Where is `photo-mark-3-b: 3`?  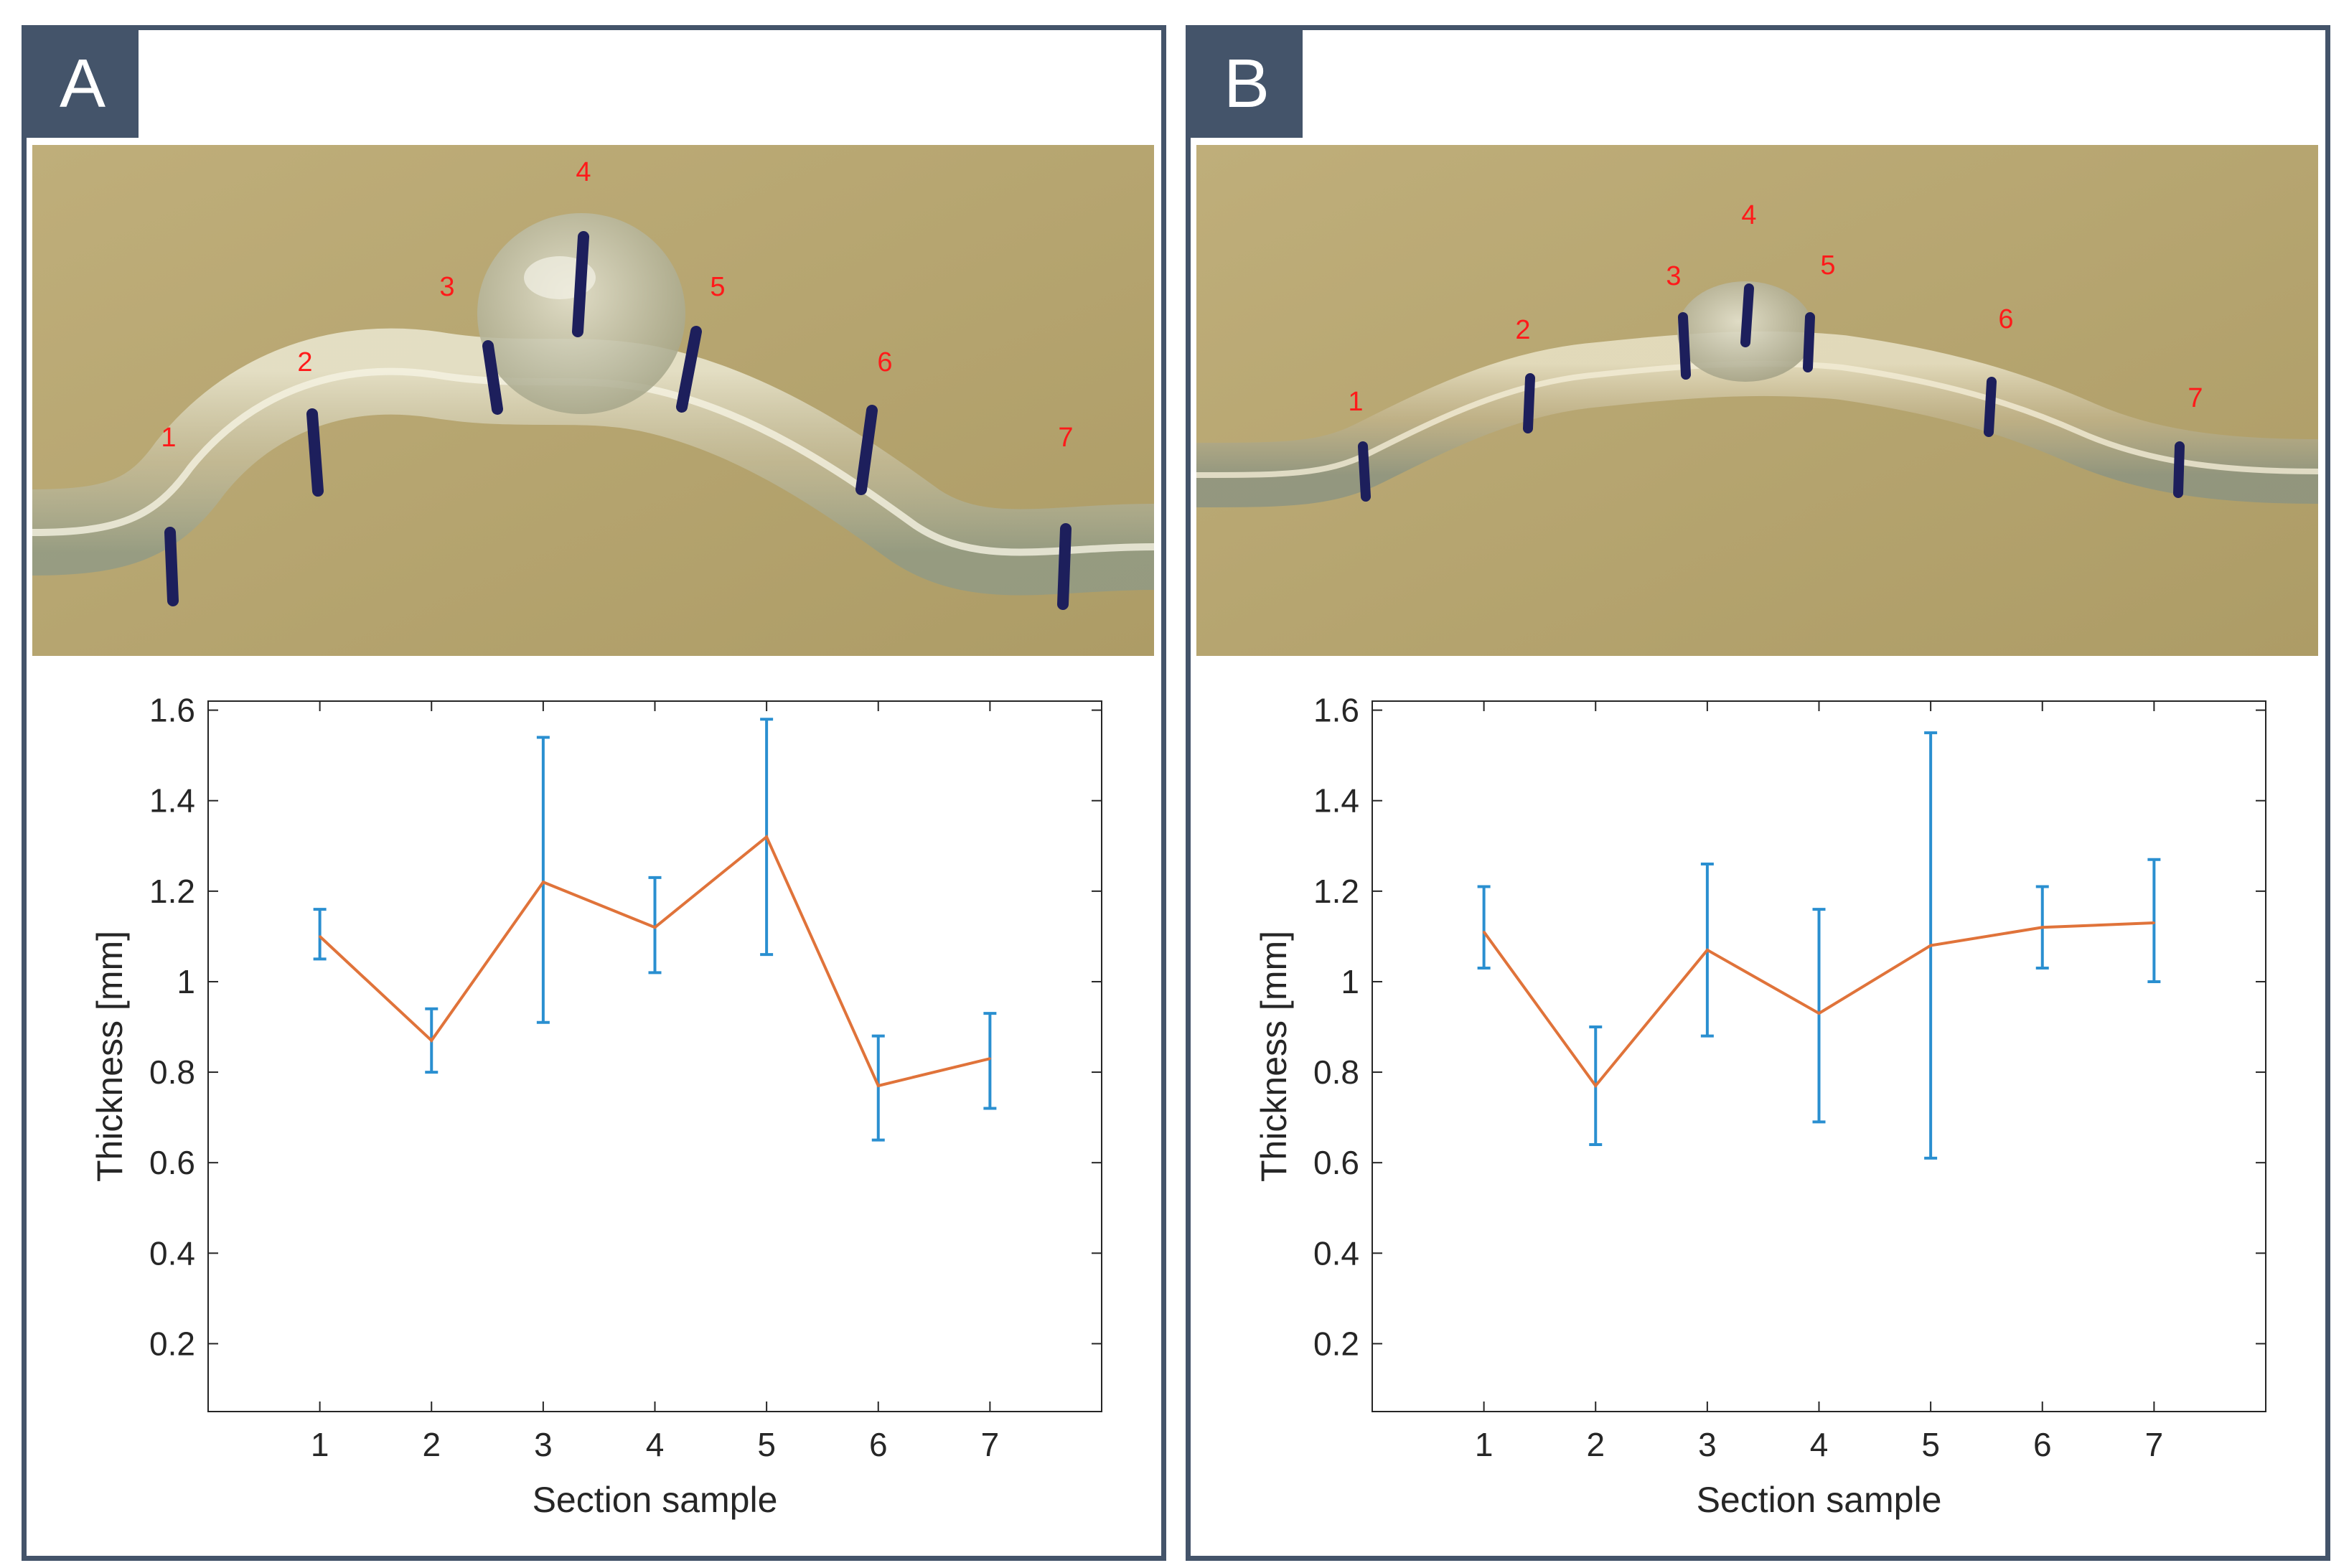
photo-mark-3-b: 3 is located at coordinates (1674, 276).